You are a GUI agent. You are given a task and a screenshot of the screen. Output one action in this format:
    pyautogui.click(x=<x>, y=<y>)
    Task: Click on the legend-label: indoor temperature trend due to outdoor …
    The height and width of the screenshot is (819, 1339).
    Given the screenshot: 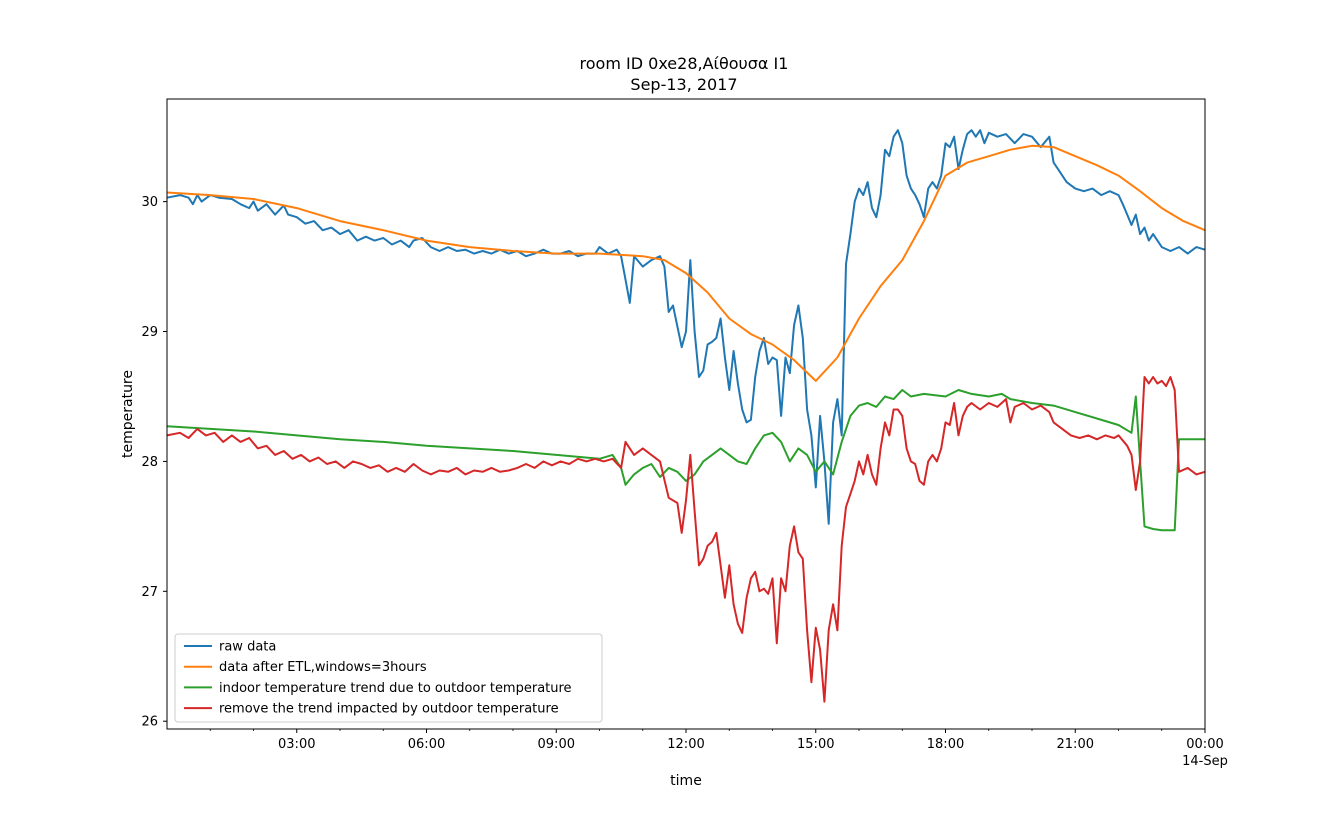 What is the action you would take?
    pyautogui.click(x=395, y=688)
    